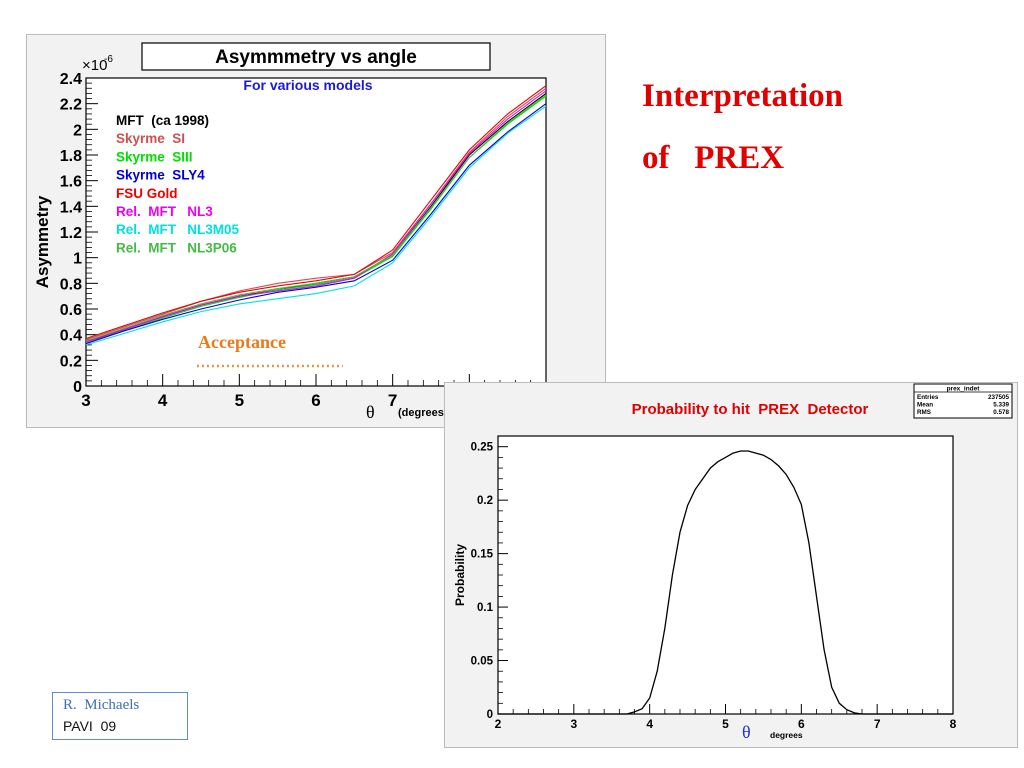 This screenshot has height=768, width=1024. I want to click on chart-subtitle: For various models, so click(307, 85).